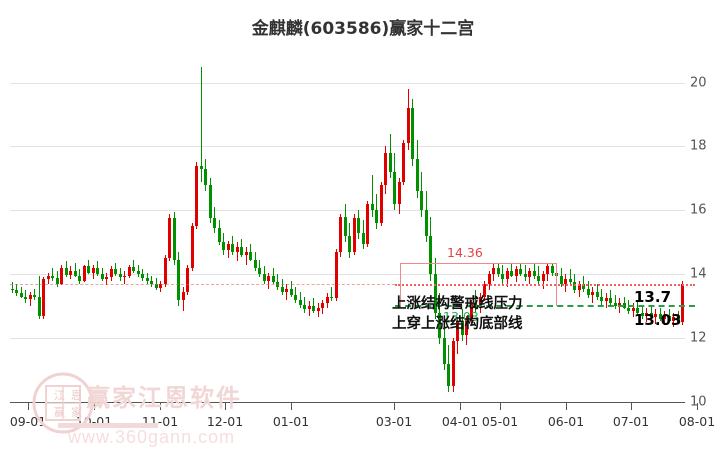  Describe the element at coordinates (28, 421) in the screenshot. I see `x-axis-tick-label: 09-01` at that location.